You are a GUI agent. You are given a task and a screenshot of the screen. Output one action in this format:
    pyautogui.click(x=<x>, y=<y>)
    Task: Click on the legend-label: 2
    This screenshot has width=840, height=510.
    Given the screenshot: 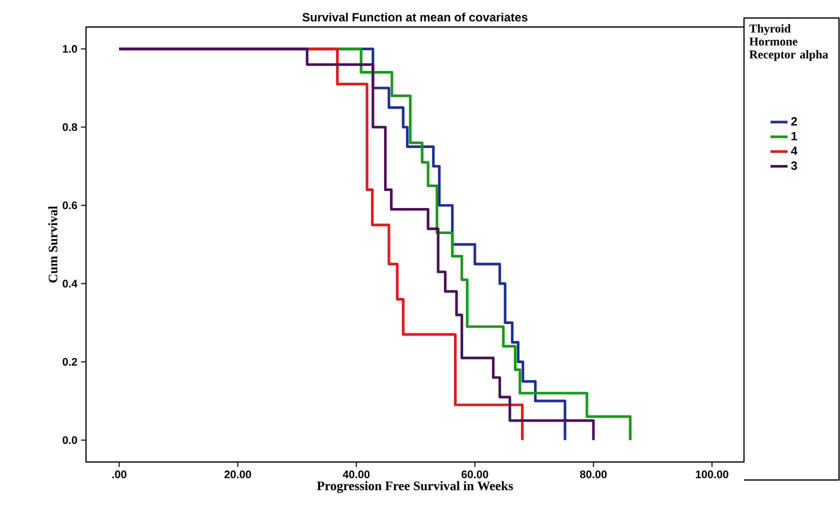 What is the action you would take?
    pyautogui.click(x=794, y=121)
    